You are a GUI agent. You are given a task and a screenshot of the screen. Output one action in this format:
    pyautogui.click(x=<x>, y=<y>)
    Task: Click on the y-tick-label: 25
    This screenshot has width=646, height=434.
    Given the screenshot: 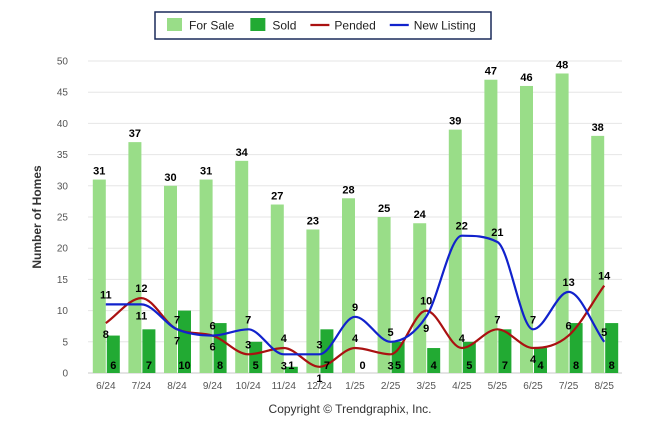 What is the action you would take?
    pyautogui.click(x=63, y=218)
    